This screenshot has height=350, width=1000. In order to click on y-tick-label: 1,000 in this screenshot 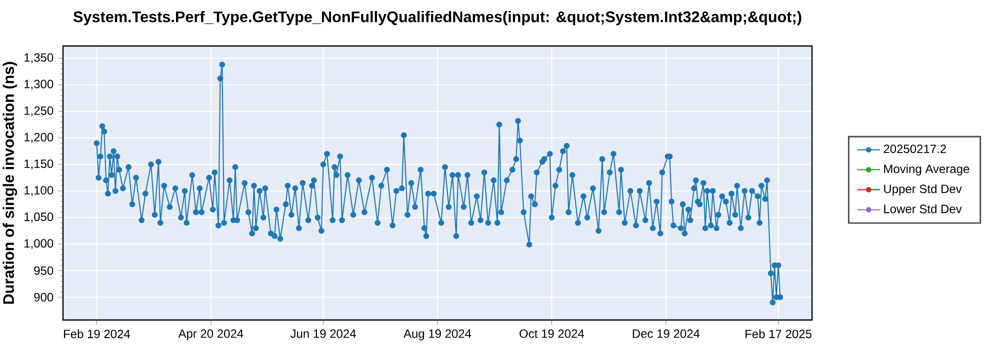, I will do `click(39, 244)`.